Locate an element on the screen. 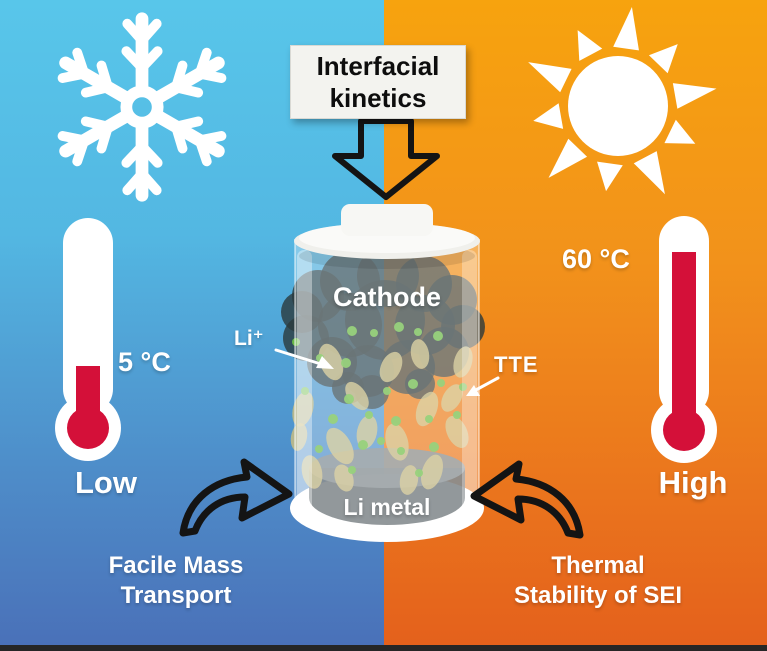  cell-terminal-knob is located at coordinates (387, 220).